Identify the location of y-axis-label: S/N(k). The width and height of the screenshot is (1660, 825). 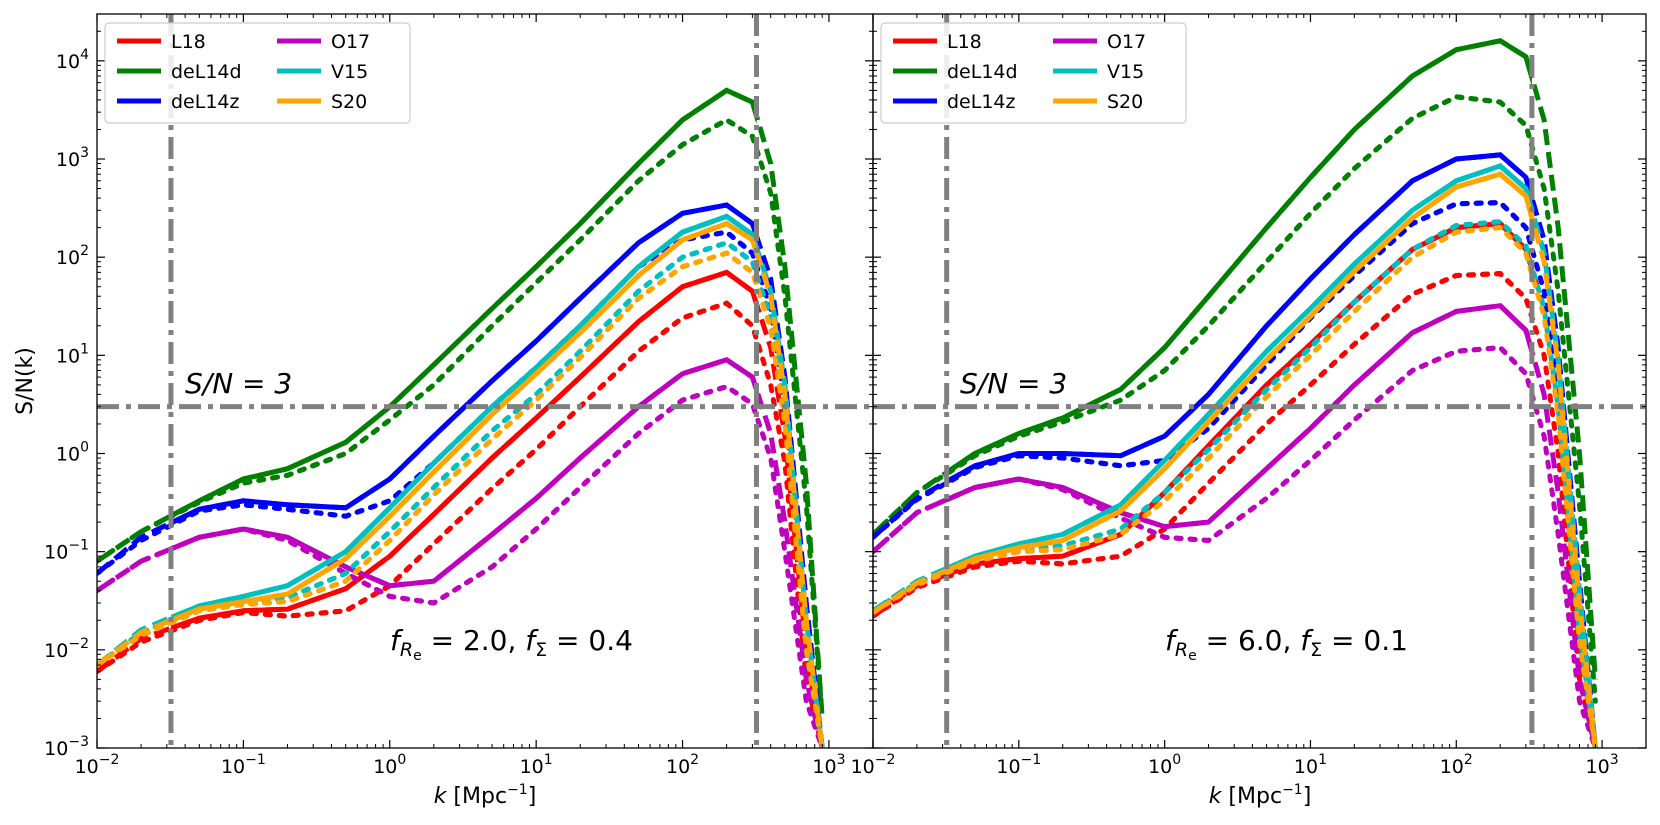
(25, 381).